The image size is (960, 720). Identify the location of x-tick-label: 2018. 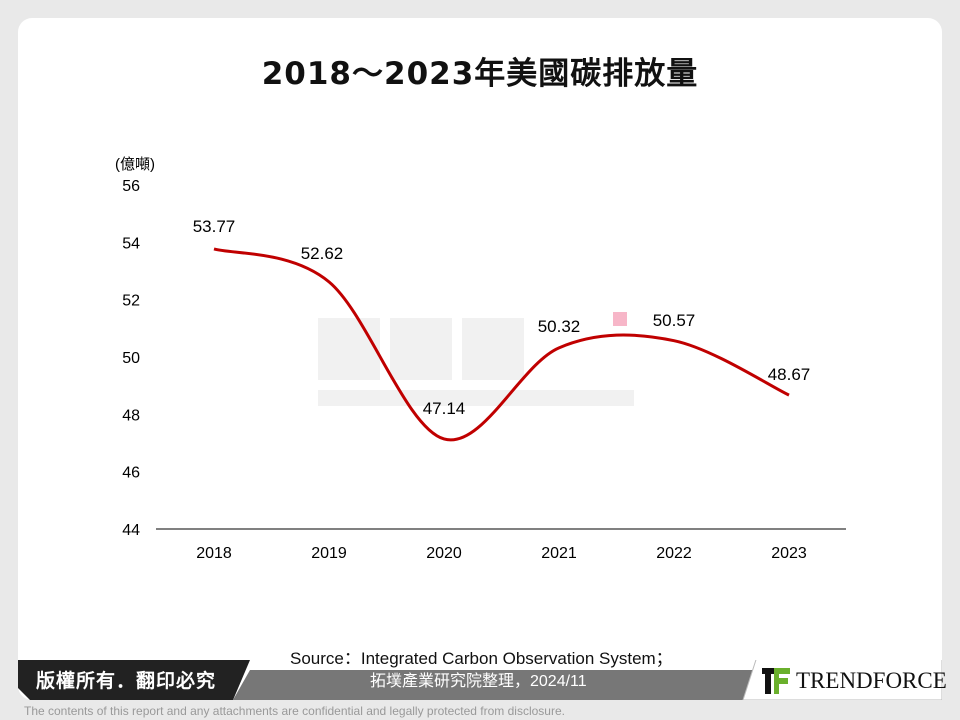
(214, 553).